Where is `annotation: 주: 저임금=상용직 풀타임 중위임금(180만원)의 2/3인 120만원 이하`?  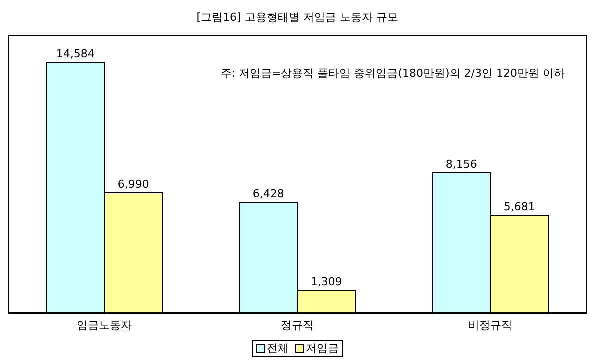
annotation: 주: 저임금=상용직 풀타임 중위임금(180만원)의 2/3인 120만원 이하 is located at coordinates (392, 73).